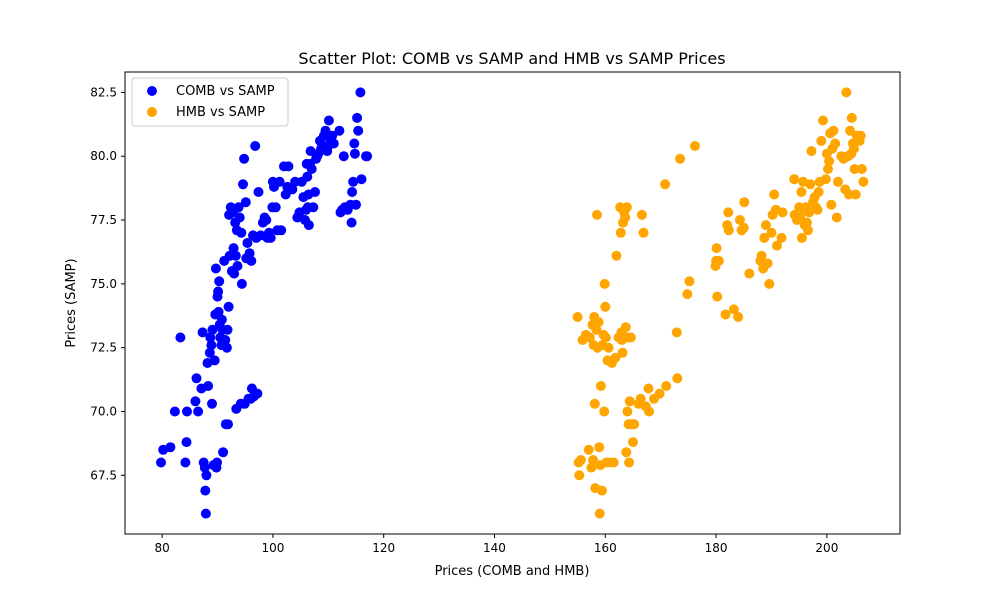 Image resolution: width=1000 pixels, height=600 pixels. Describe the element at coordinates (272, 548) in the screenshot. I see `x-tick-label: 100` at that location.